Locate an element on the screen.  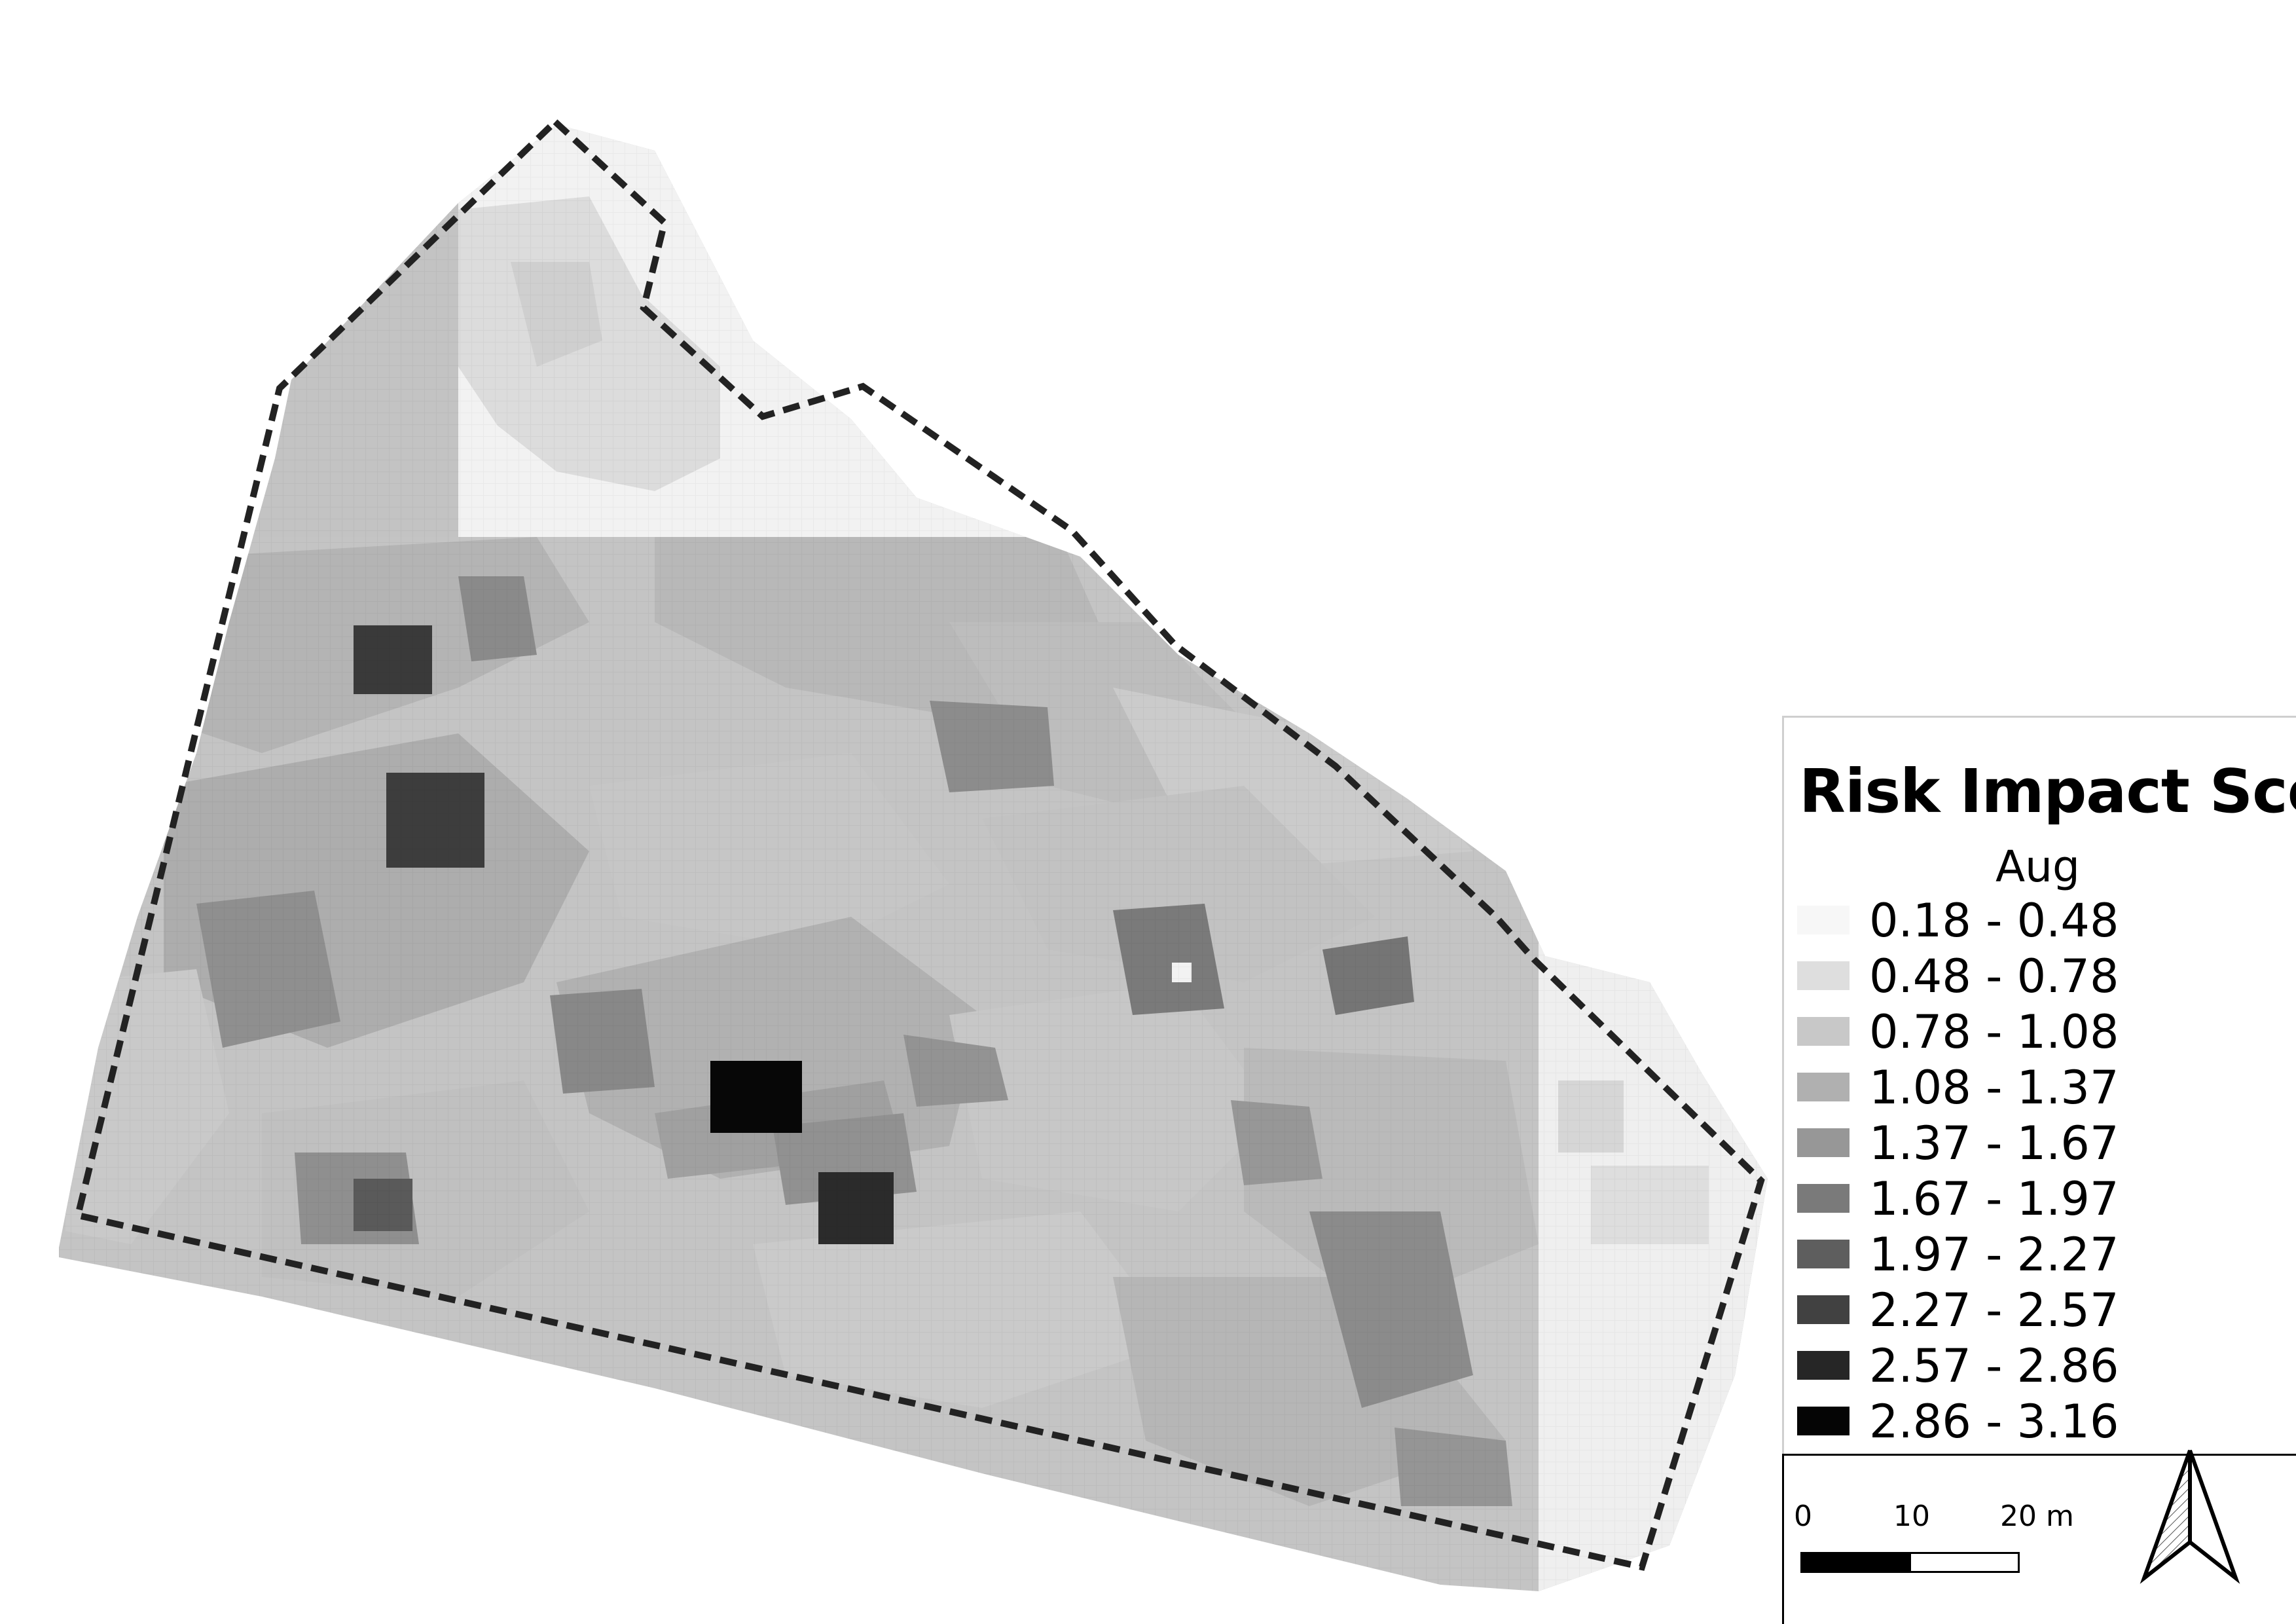
scale-tick-20: 20 m is located at coordinates (2037, 1516).